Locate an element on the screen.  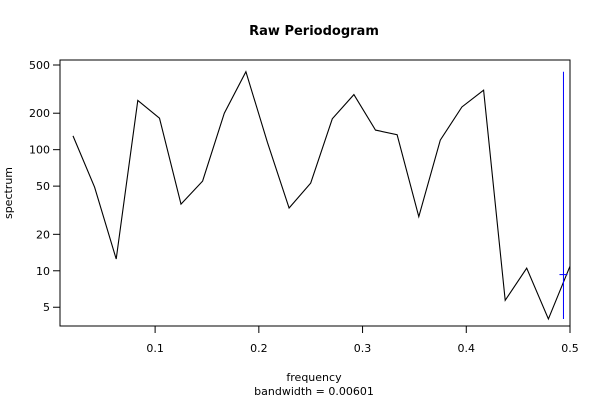
x-tick-label: 0.1 is located at coordinates (155, 348).